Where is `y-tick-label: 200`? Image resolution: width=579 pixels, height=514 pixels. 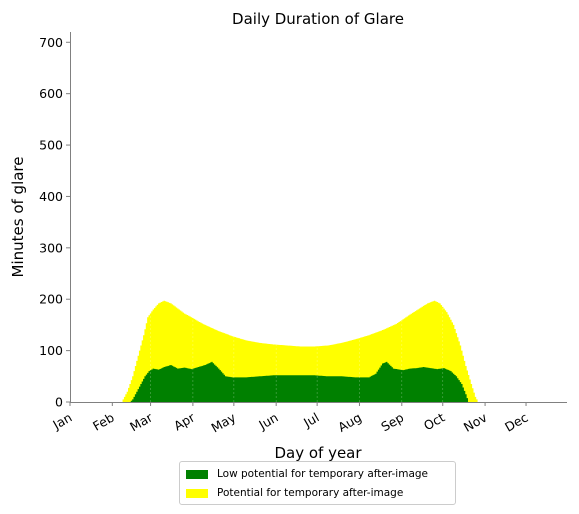
y-tick-label: 200 is located at coordinates (51, 299).